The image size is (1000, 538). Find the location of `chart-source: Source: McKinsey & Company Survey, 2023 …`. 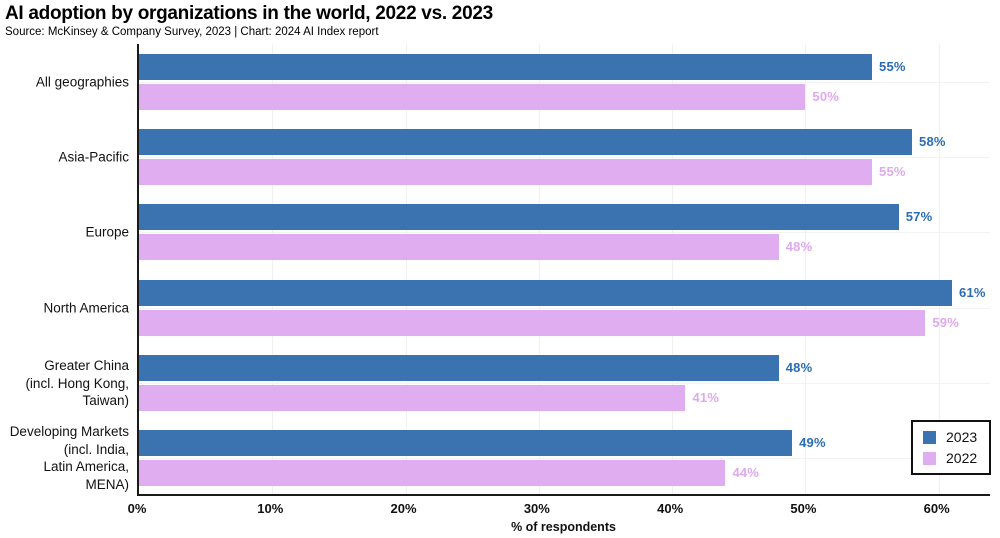

chart-source: Source: McKinsey & Company Survey, 2023 … is located at coordinates (192, 32).